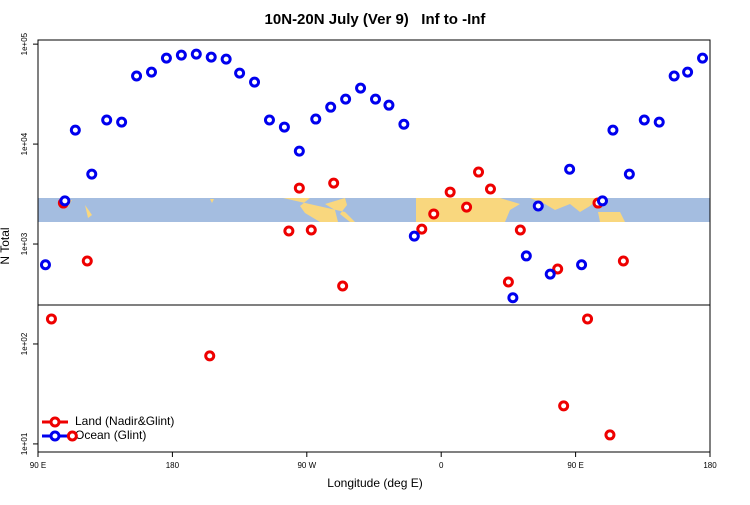 The height and width of the screenshot is (505, 750). Describe the element at coordinates (6, 245) in the screenshot. I see `y-axis-label: N Total` at that location.